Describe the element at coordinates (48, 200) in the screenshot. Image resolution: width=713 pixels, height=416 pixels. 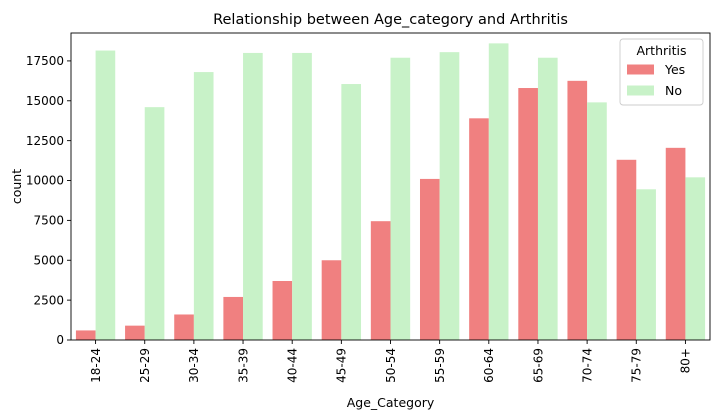
I see `y-axis: 0 2500 5000 7500 10000 12500 15000 17500` at that location.